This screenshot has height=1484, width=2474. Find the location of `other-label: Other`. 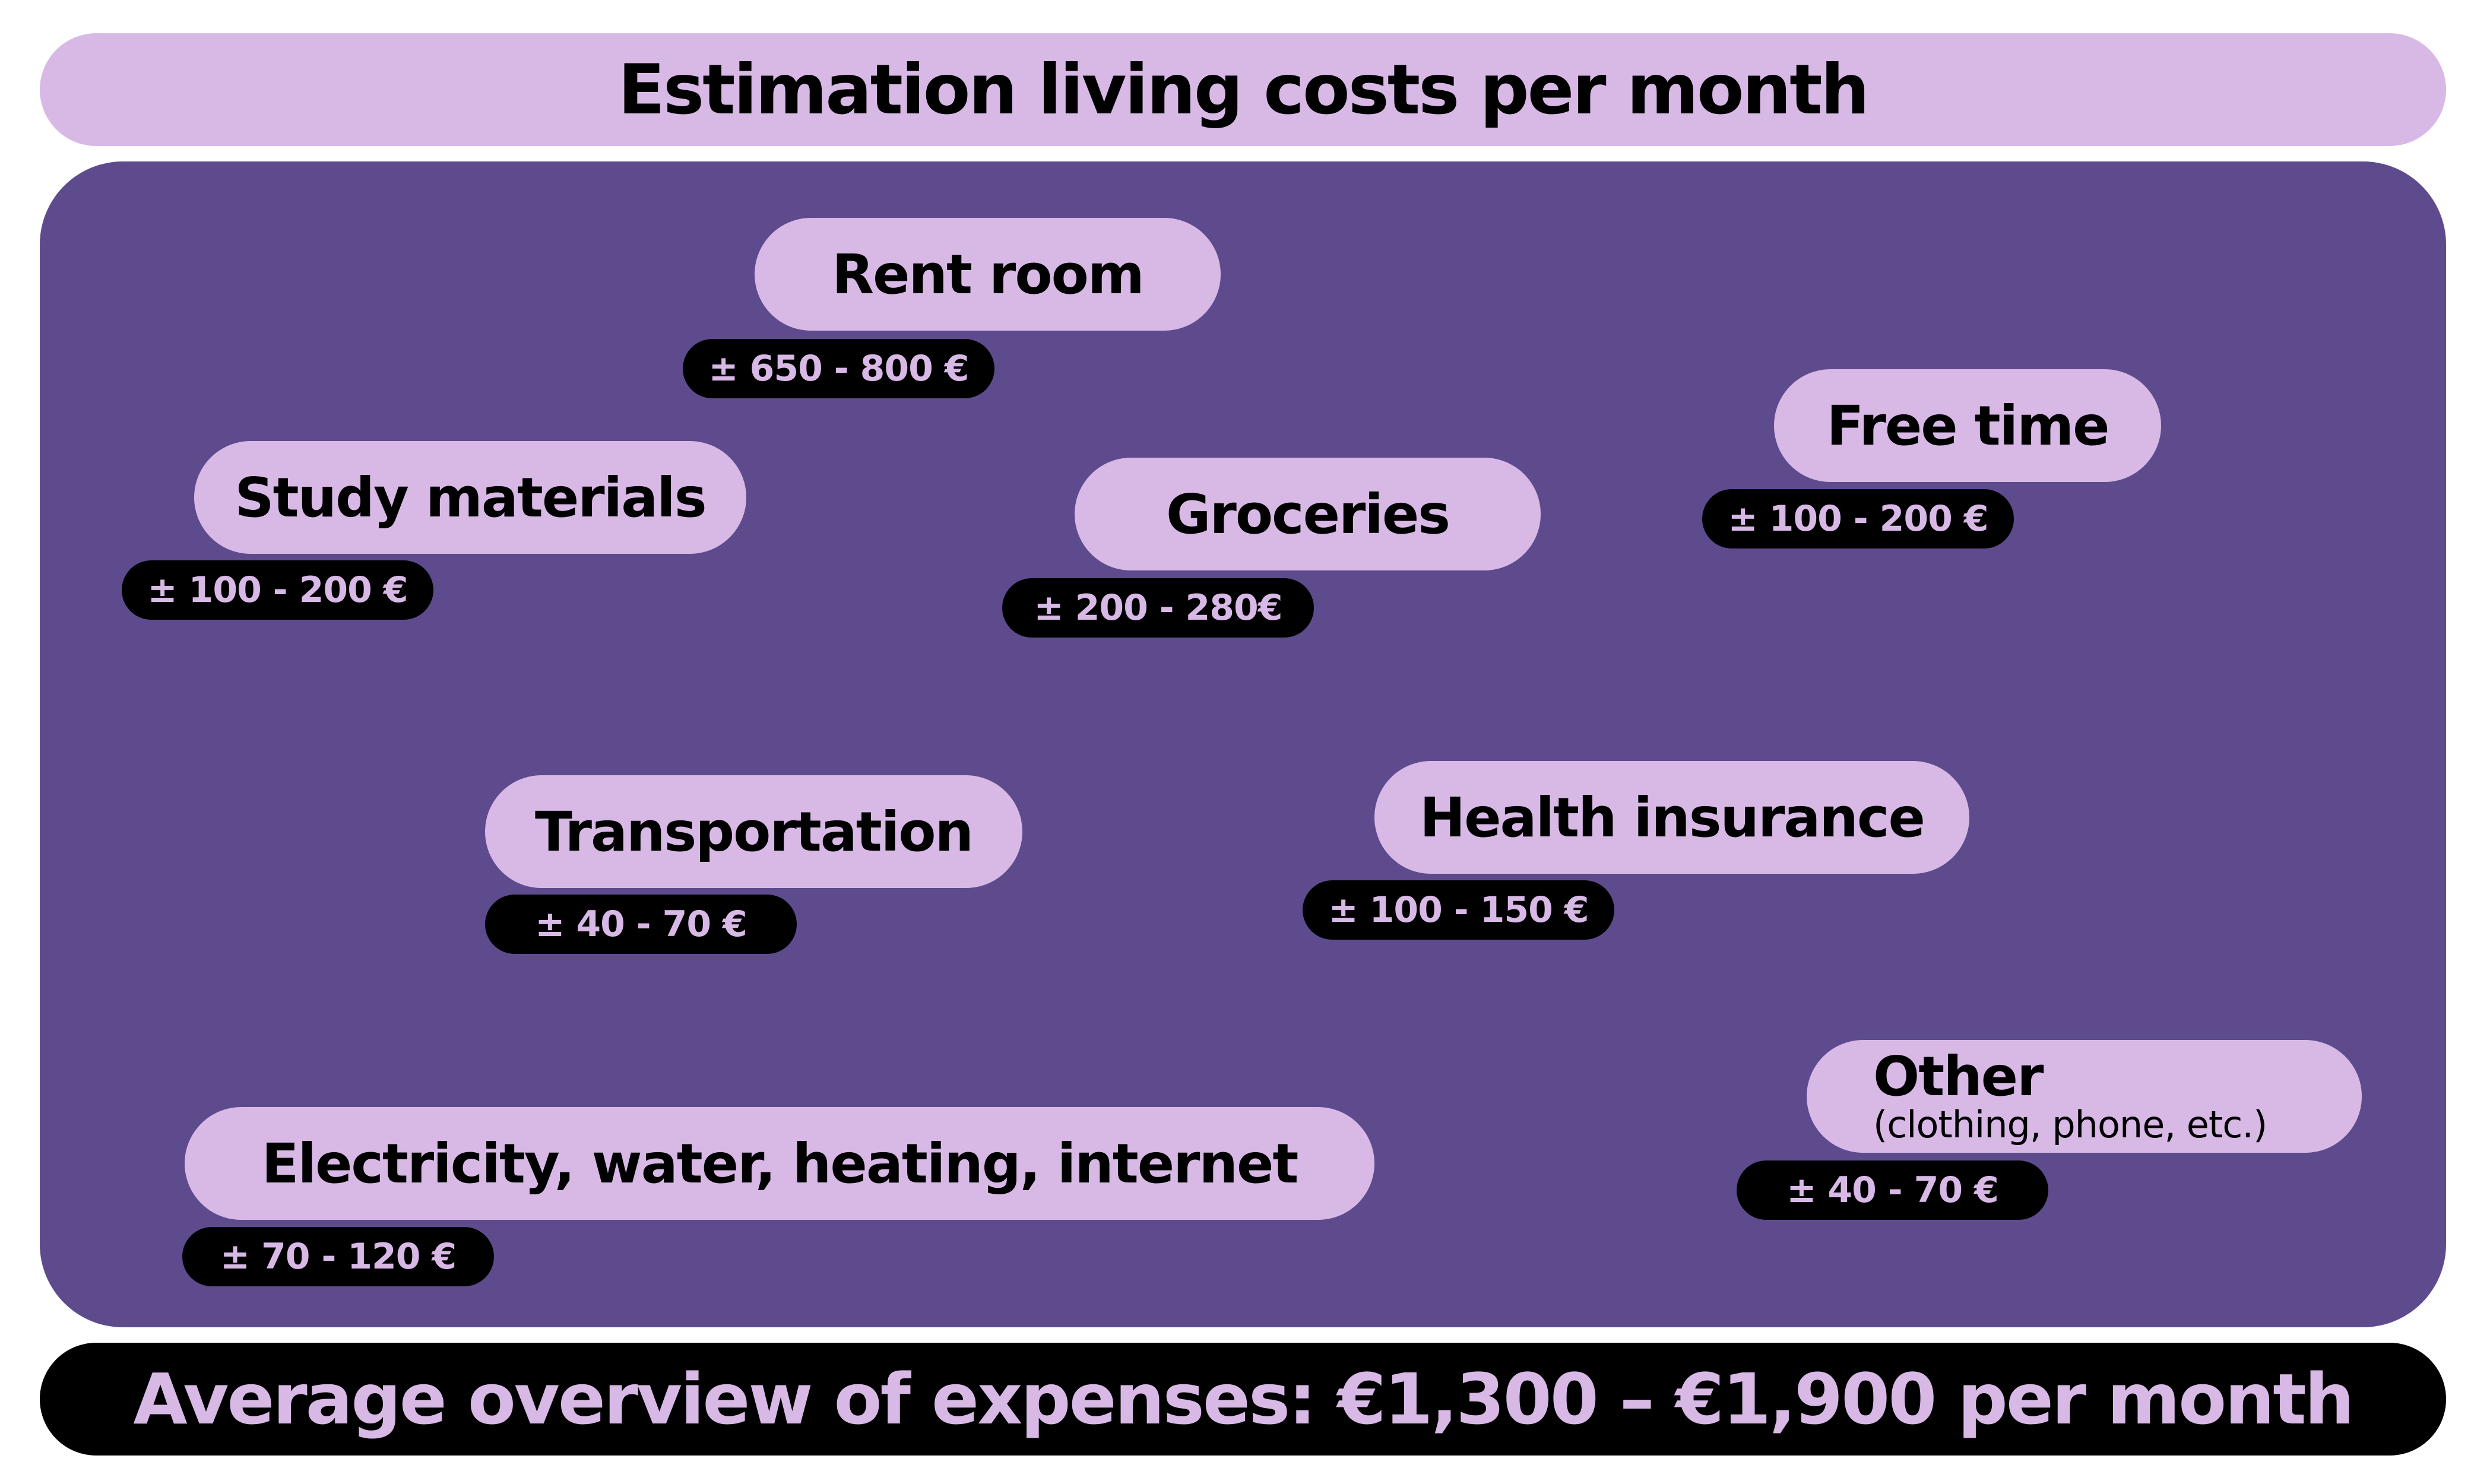

other-label: Other is located at coordinates (1958, 1076).